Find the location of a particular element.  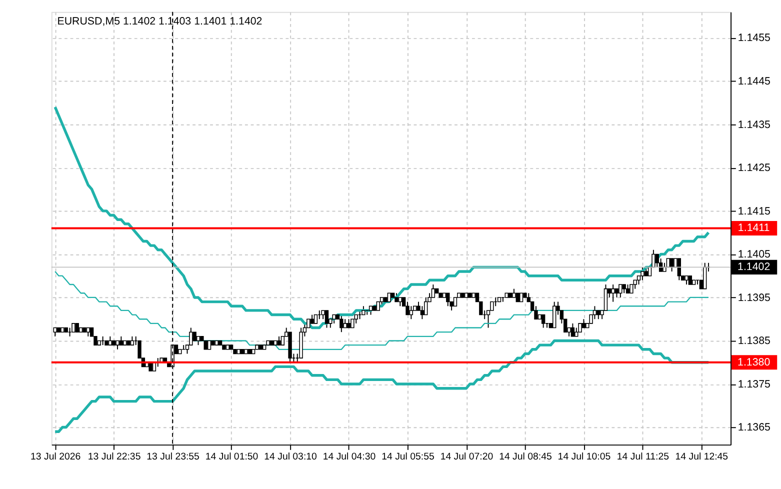

x-tick-label: 14 Jul 11:25 is located at coordinates (642, 457).